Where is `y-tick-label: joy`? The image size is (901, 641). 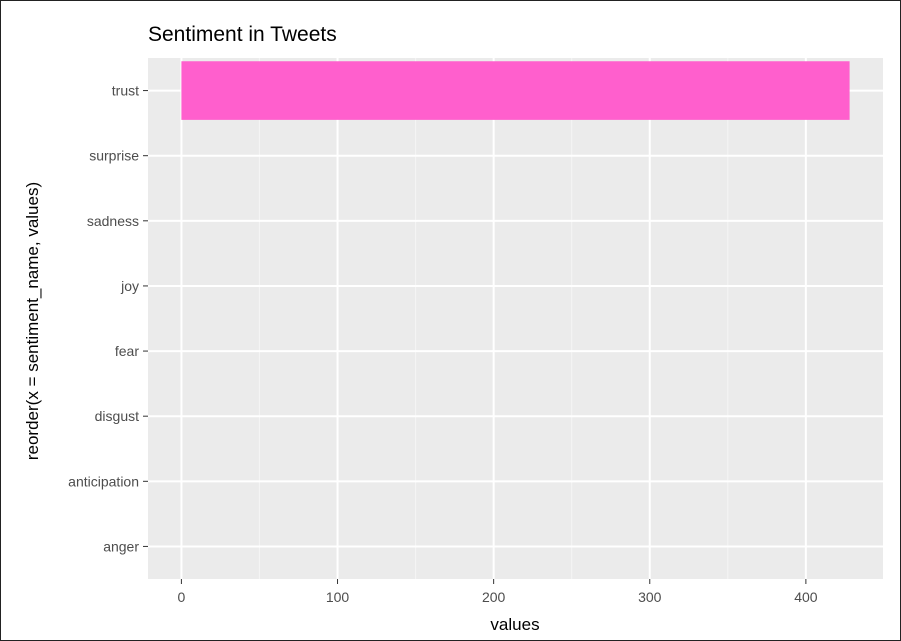 y-tick-label: joy is located at coordinates (129, 286).